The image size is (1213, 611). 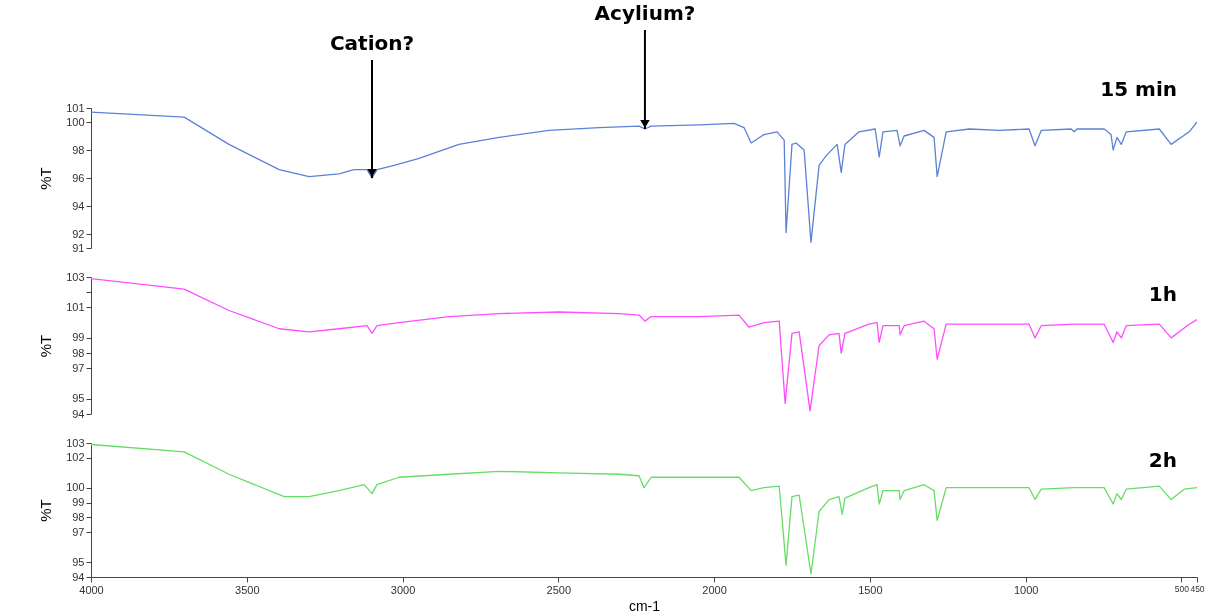 What do you see at coordinates (403, 589) in the screenshot?
I see `x-tick-label: 3000` at bounding box center [403, 589].